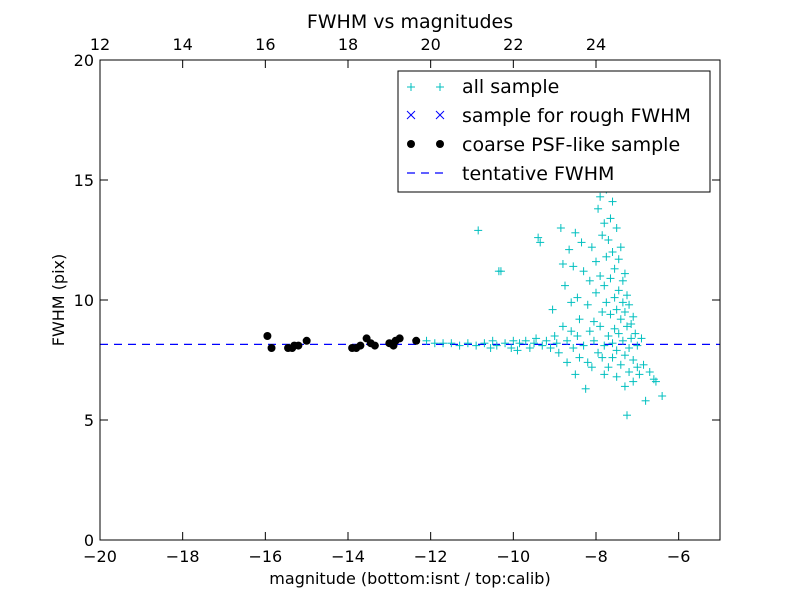 The image size is (800, 600). Describe the element at coordinates (84, 180) in the screenshot. I see `y-tick-label: 15` at that location.